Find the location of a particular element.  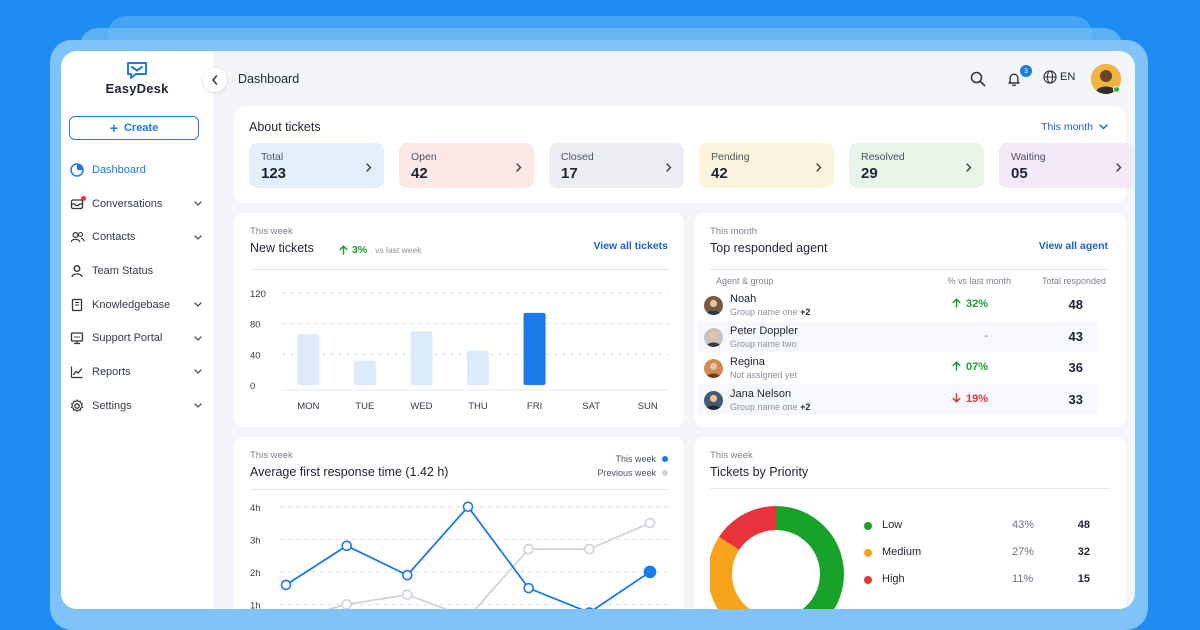

ticket-tile-closed: Closed 17 is located at coordinates (616, 165).